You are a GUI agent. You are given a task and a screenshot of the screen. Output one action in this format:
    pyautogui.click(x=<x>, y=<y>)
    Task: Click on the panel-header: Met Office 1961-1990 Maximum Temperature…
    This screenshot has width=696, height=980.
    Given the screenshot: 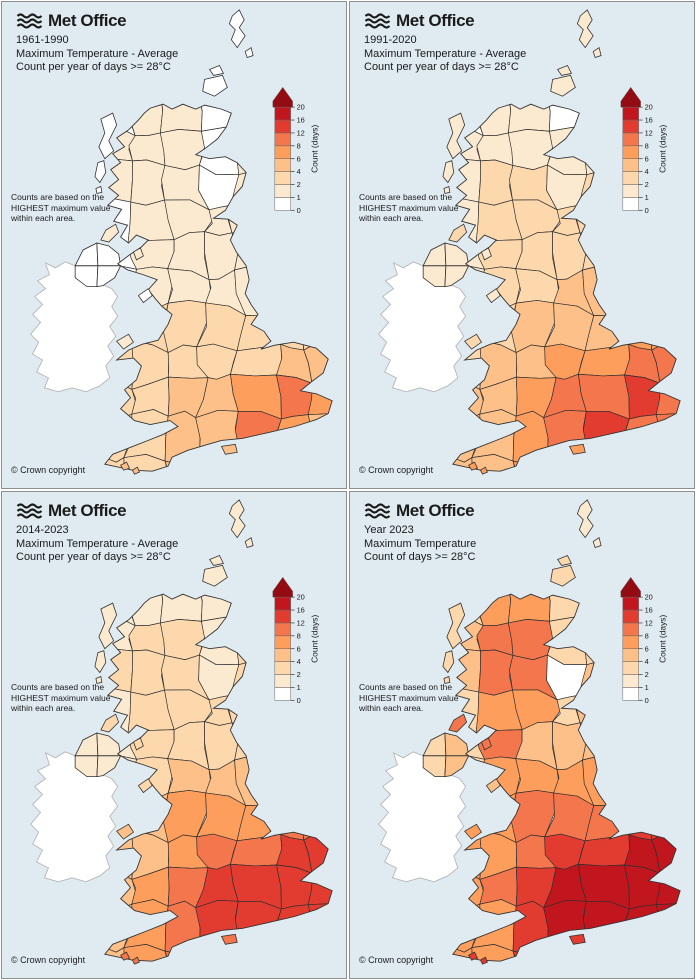 What is the action you would take?
    pyautogui.click(x=97, y=43)
    